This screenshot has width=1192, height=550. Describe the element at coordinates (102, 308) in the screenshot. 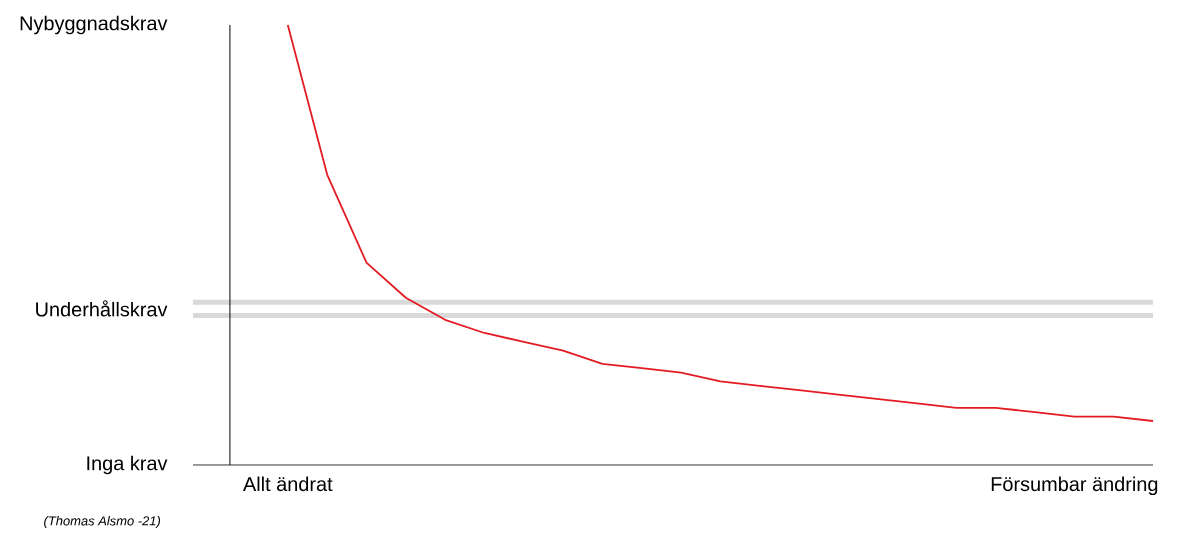

I see `ref-line-label: Underhållskrav` at that location.